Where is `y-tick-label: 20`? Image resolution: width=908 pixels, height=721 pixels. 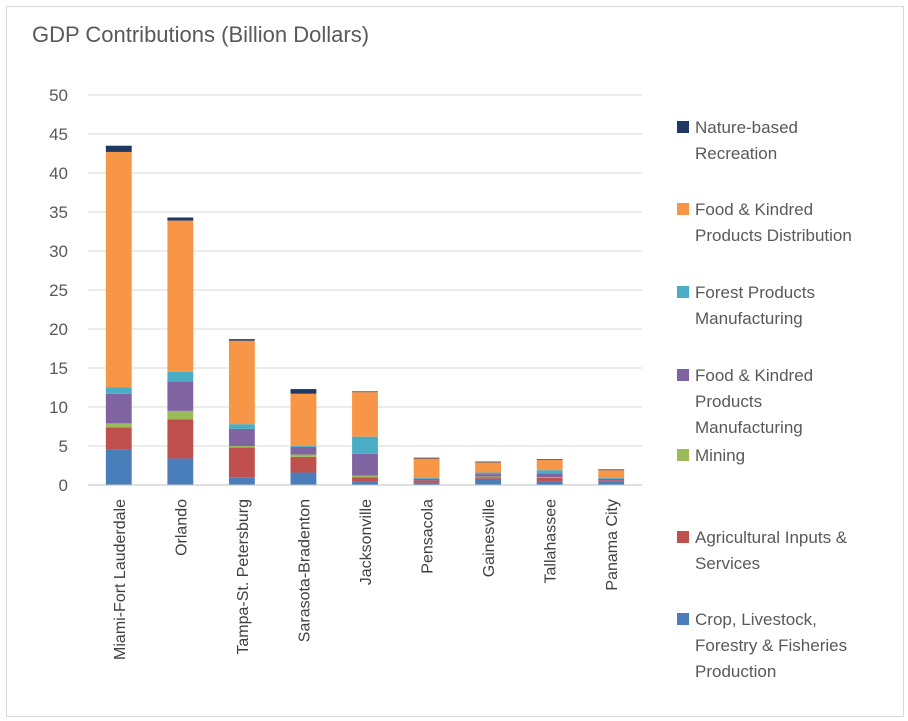
y-tick-label: 20 is located at coordinates (58, 329).